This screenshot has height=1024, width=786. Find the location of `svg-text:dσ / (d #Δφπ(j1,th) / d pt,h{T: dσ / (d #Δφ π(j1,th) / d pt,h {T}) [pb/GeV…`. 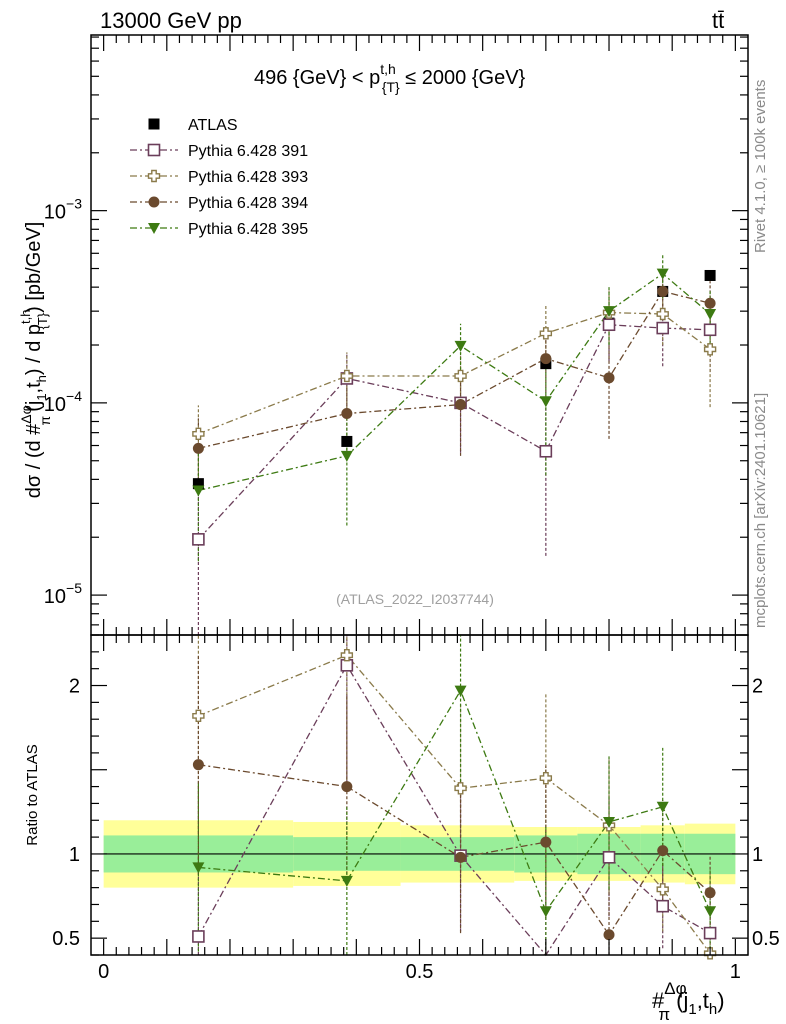

svg-text:dσ / (d #Δφπ(j1,th) / d pt,h{T: dσ / (d #Δφ π(j1,th) / d pt,h {T}) [pb/GeV… is located at coordinates (35, 360).